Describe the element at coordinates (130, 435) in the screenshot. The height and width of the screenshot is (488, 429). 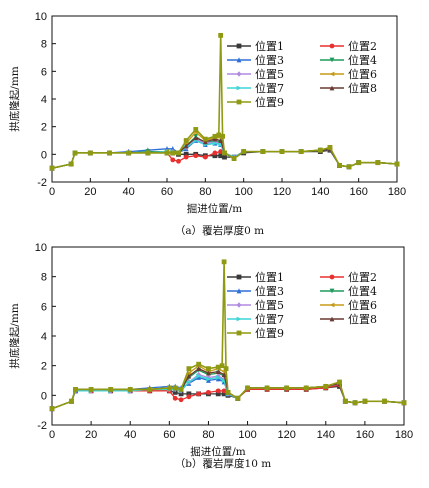
I see `x-tick-label: 40` at that location.